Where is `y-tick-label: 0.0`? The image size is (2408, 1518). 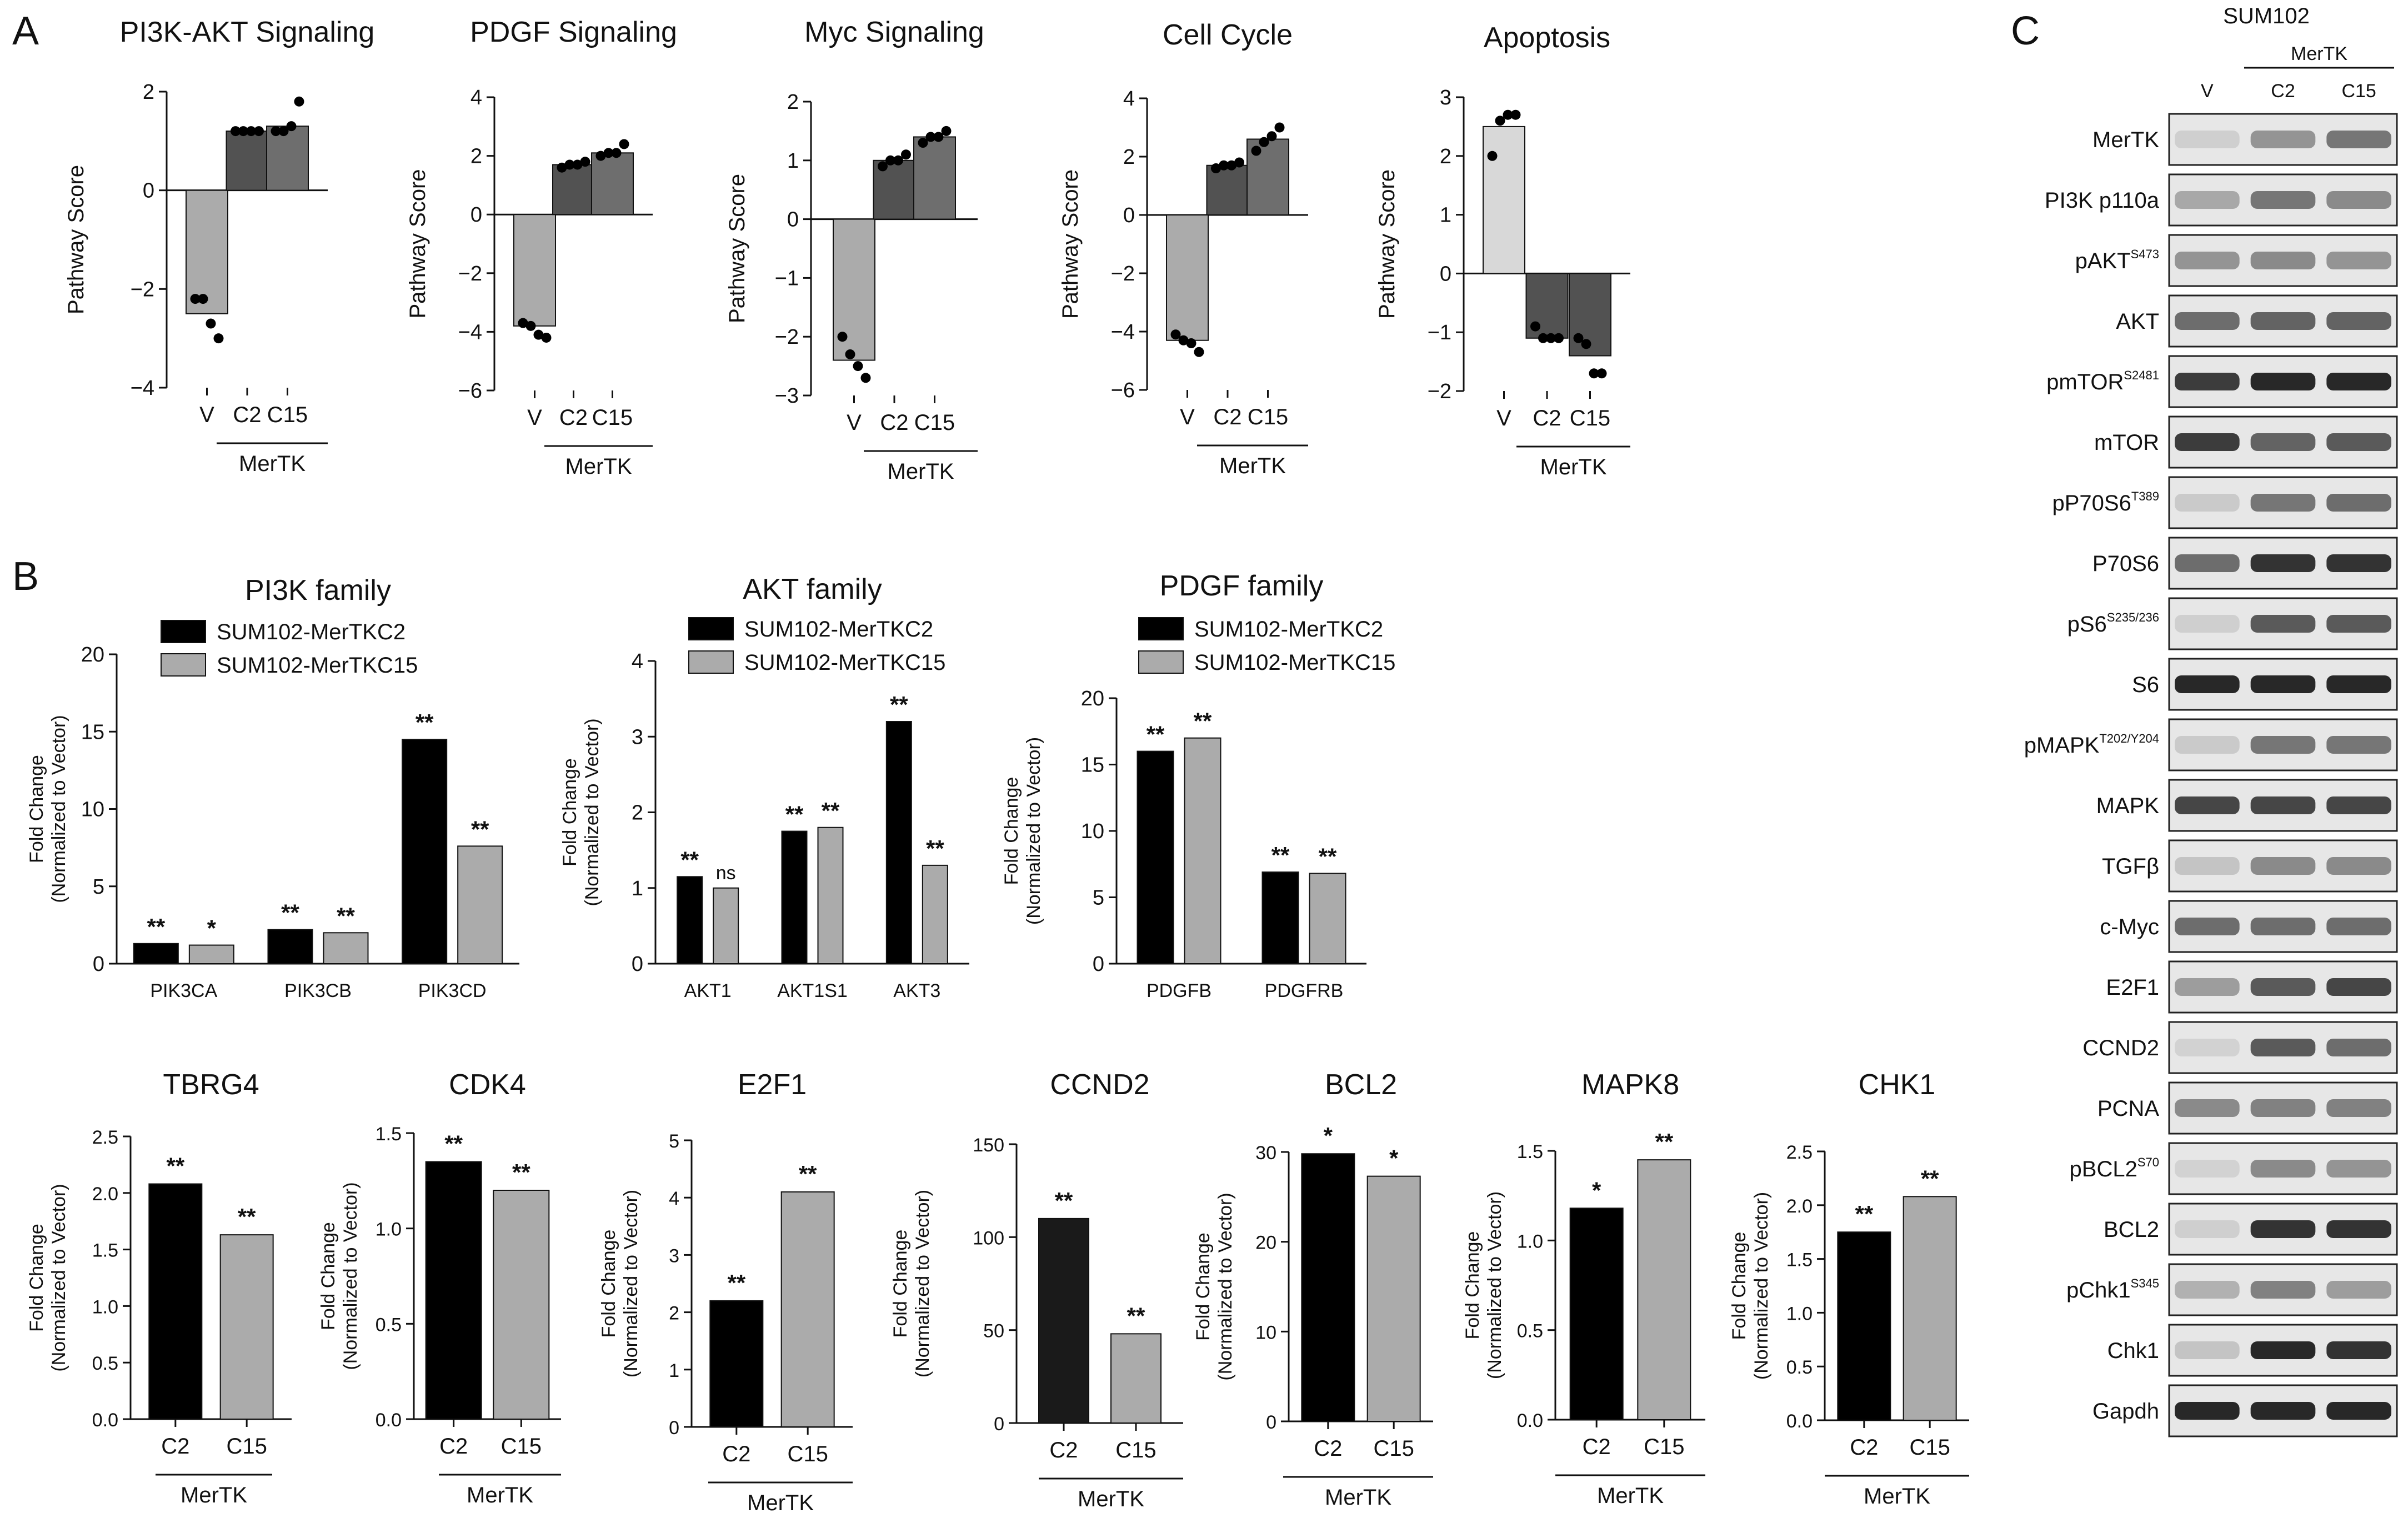 y-tick-label: 0.0 is located at coordinates (1799, 1421).